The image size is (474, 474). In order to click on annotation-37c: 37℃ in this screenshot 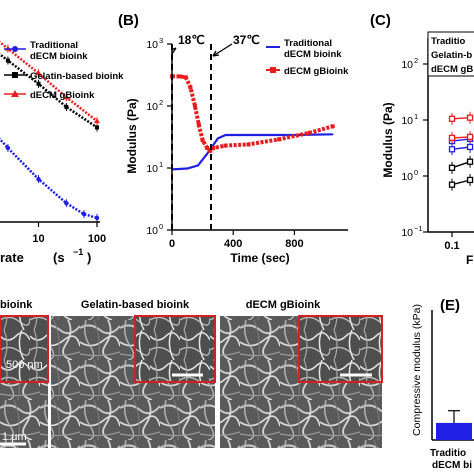, I will do `click(246, 40)`.